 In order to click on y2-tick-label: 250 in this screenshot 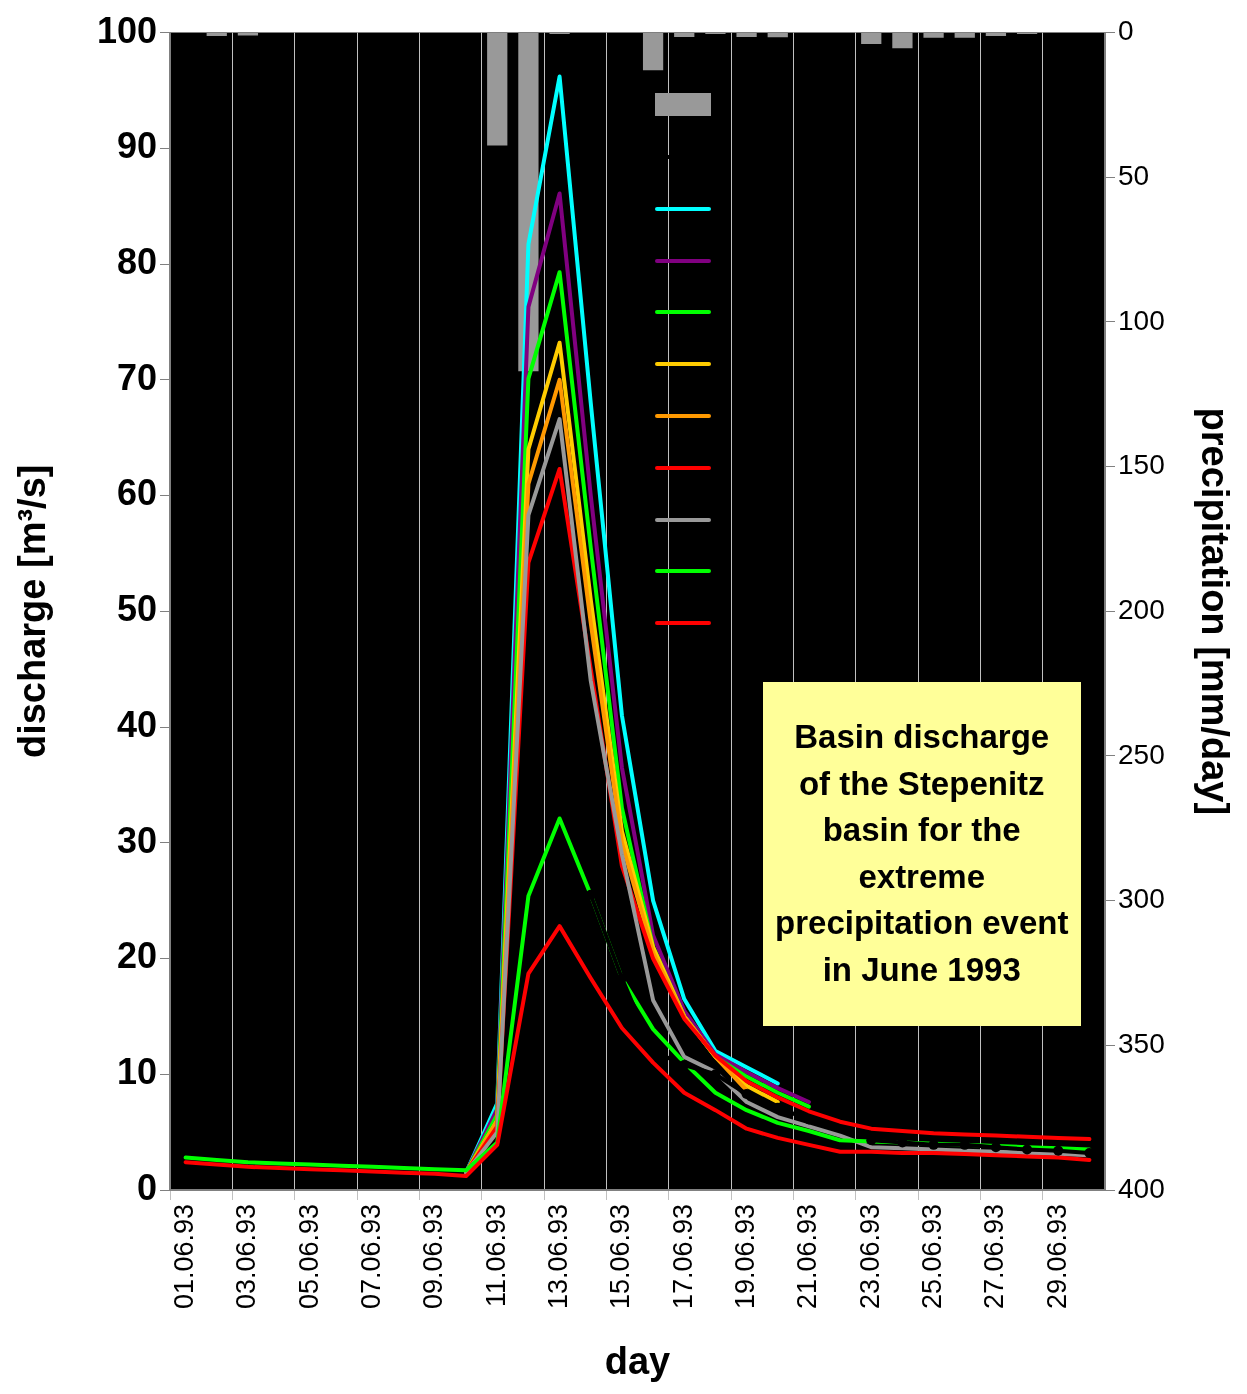, I will do `click(1141, 754)`.